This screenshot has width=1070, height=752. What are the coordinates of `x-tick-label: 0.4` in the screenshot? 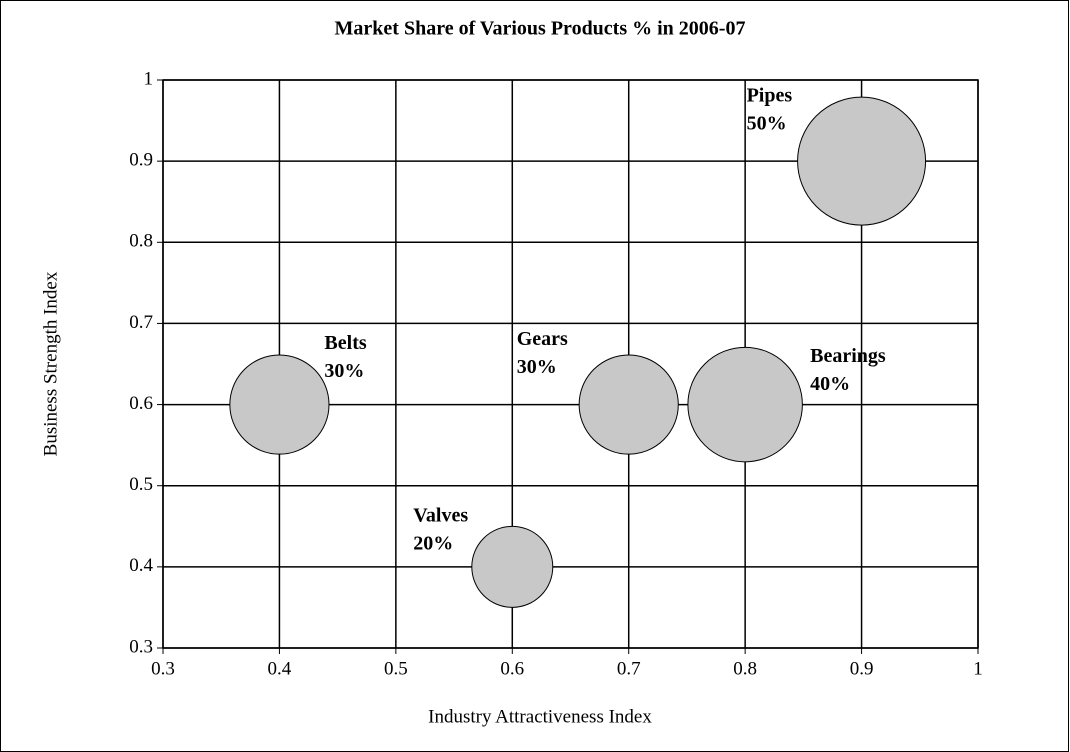 It's located at (280, 668).